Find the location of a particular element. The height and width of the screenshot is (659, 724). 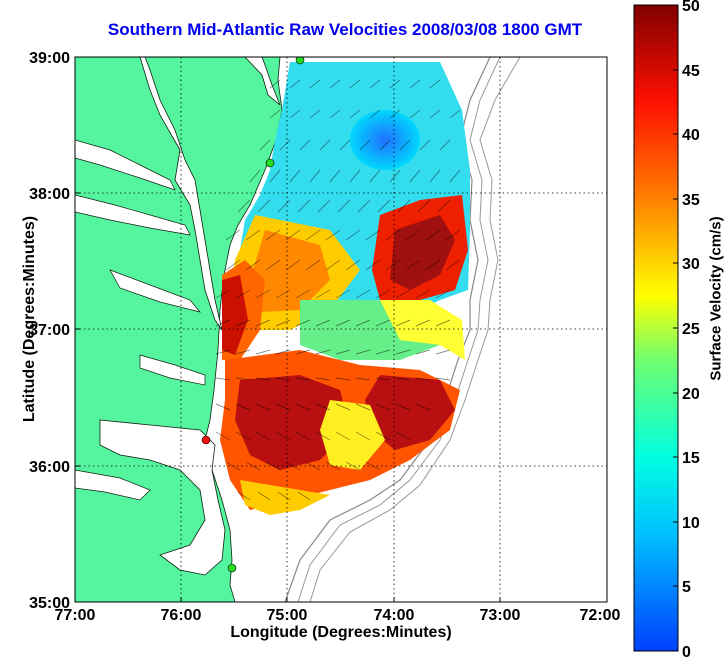

x-tick-label: 72:00 is located at coordinates (600, 615).